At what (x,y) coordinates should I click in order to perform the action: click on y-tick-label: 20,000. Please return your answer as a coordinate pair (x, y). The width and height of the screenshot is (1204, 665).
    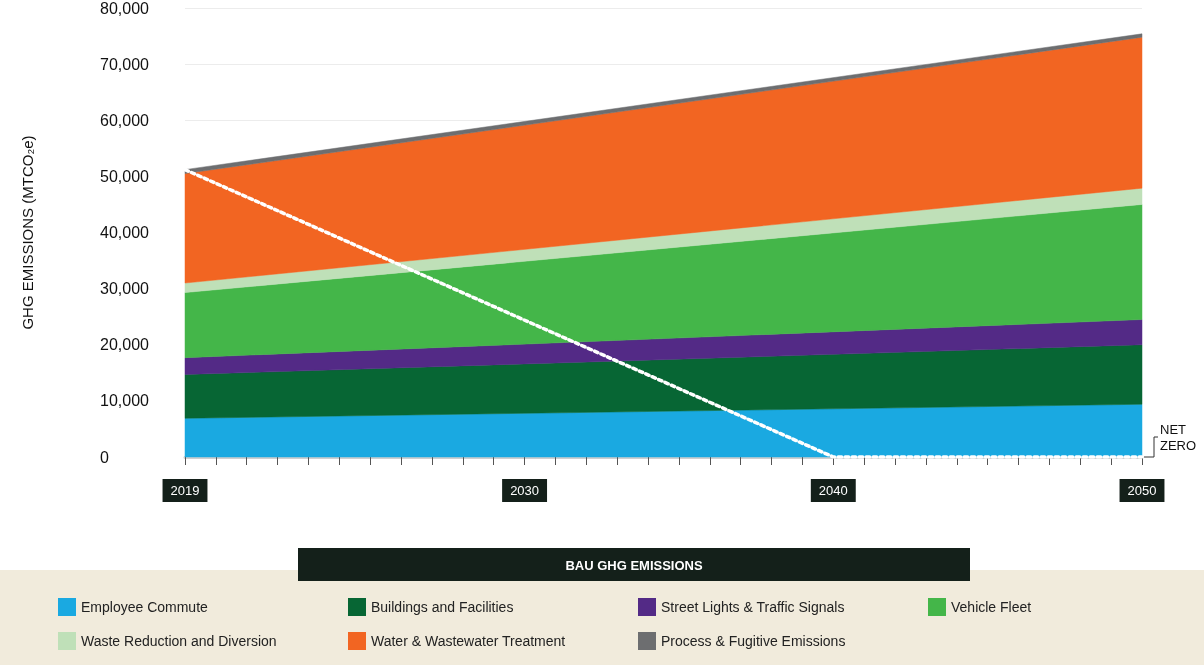
    Looking at the image, I should click on (125, 345).